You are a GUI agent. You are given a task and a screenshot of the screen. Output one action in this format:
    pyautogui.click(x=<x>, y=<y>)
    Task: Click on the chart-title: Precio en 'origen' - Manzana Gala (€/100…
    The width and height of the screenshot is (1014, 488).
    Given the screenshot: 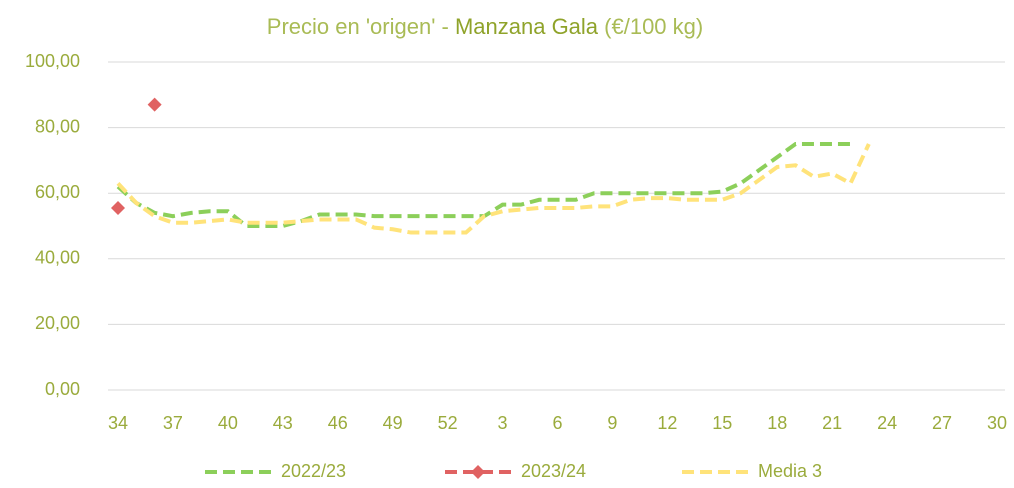 What is the action you would take?
    pyautogui.click(x=485, y=26)
    